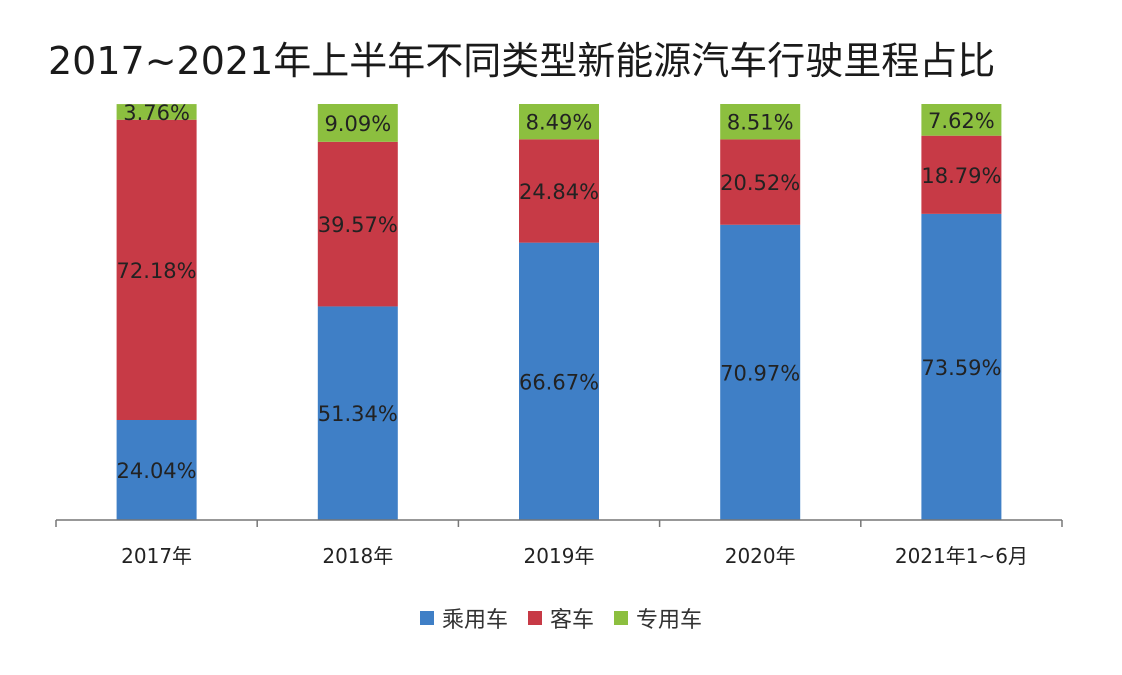  I want to click on legend-label: 乘用车, so click(474, 620).